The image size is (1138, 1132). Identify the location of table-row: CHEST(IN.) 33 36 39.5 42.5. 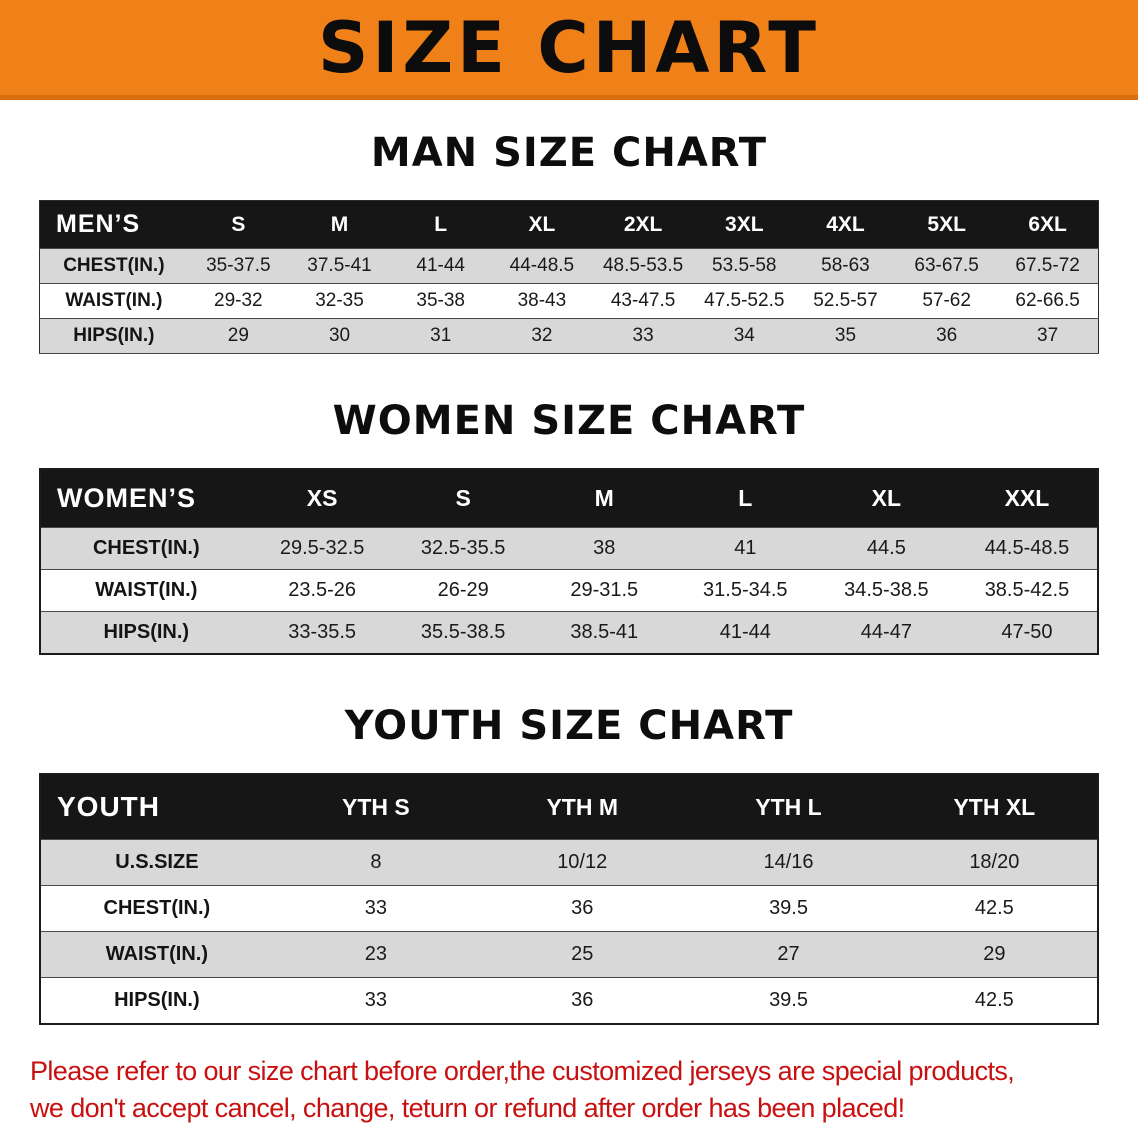
(569, 908).